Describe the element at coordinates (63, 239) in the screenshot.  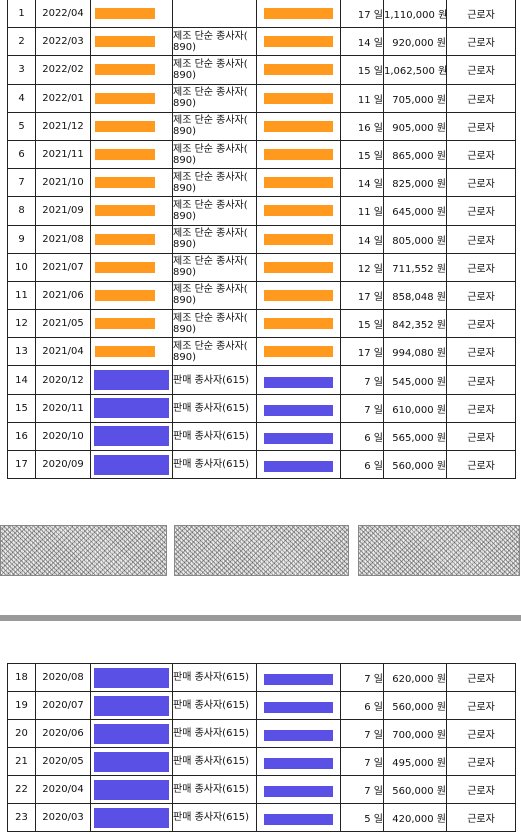
I see `year-month: 2021/08` at that location.